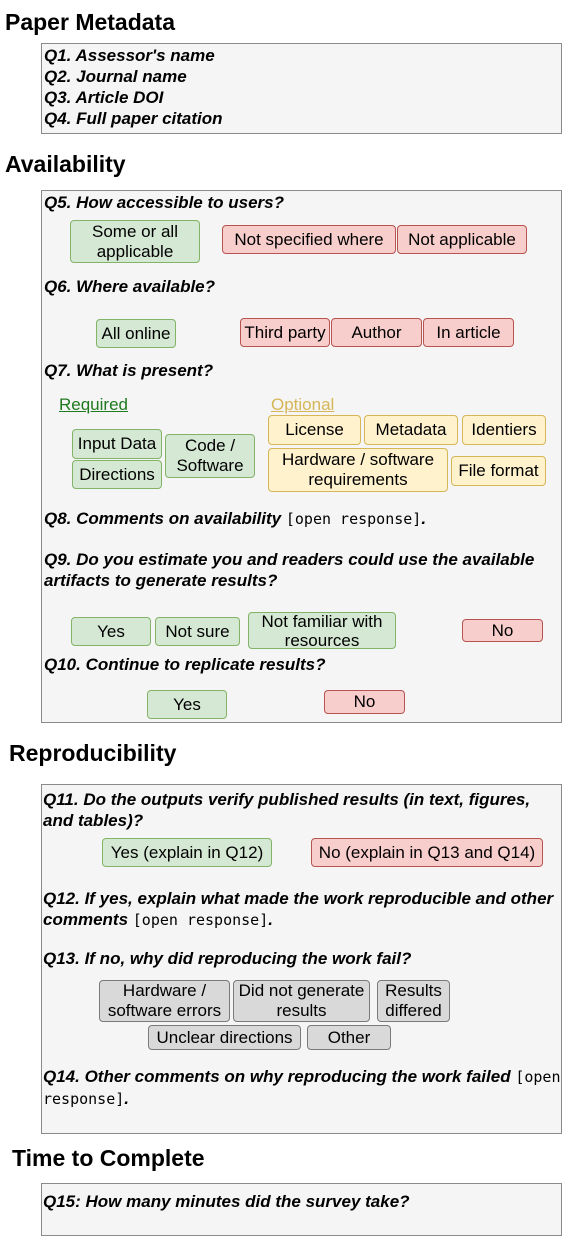 Image resolution: width=563 pixels, height=1238 pixels. I want to click on option-results-differed: Results differed, so click(413, 1001).